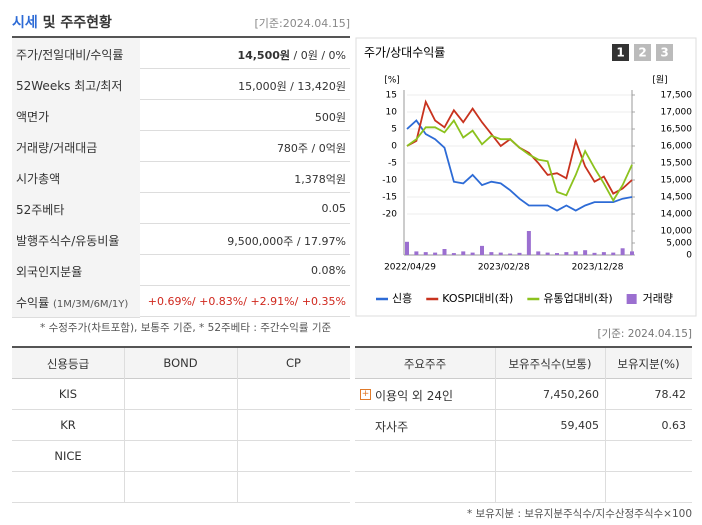 This screenshot has height=525, width=702. Describe the element at coordinates (302, 23) in the screenshot. I see `base-date: [기준:2024.04.15]` at that location.